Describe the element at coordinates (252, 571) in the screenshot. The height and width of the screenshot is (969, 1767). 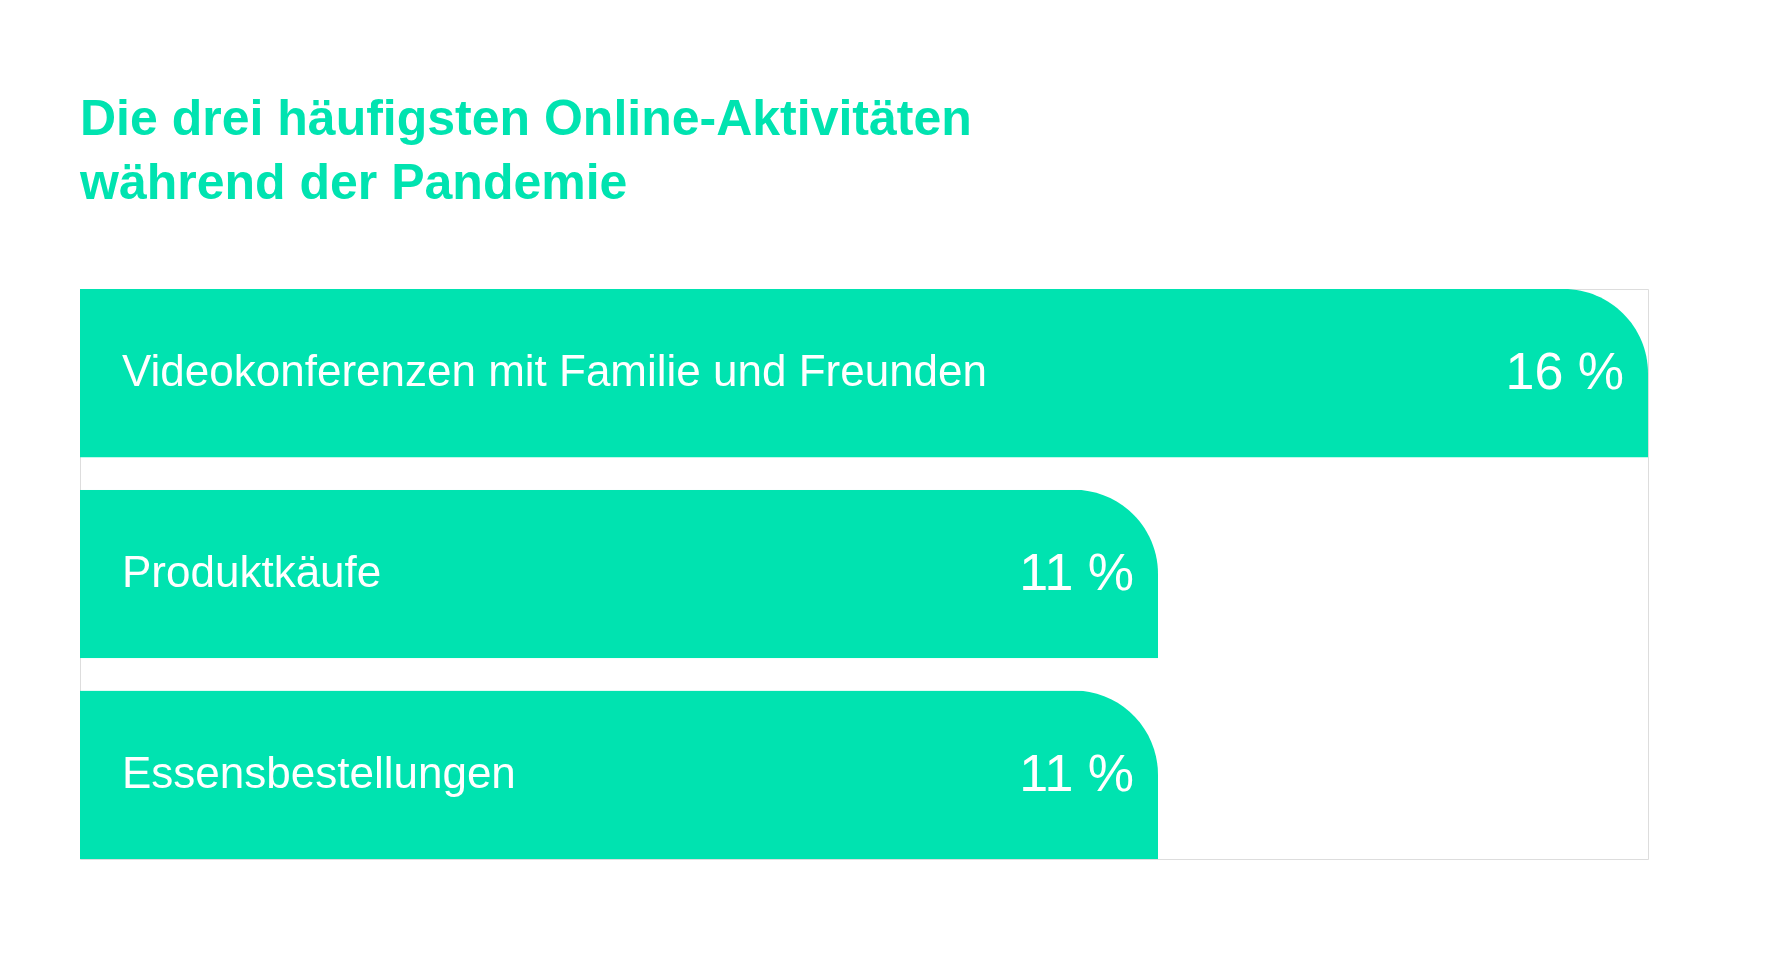
I see `y-tick-label: Produktkäufe` at that location.